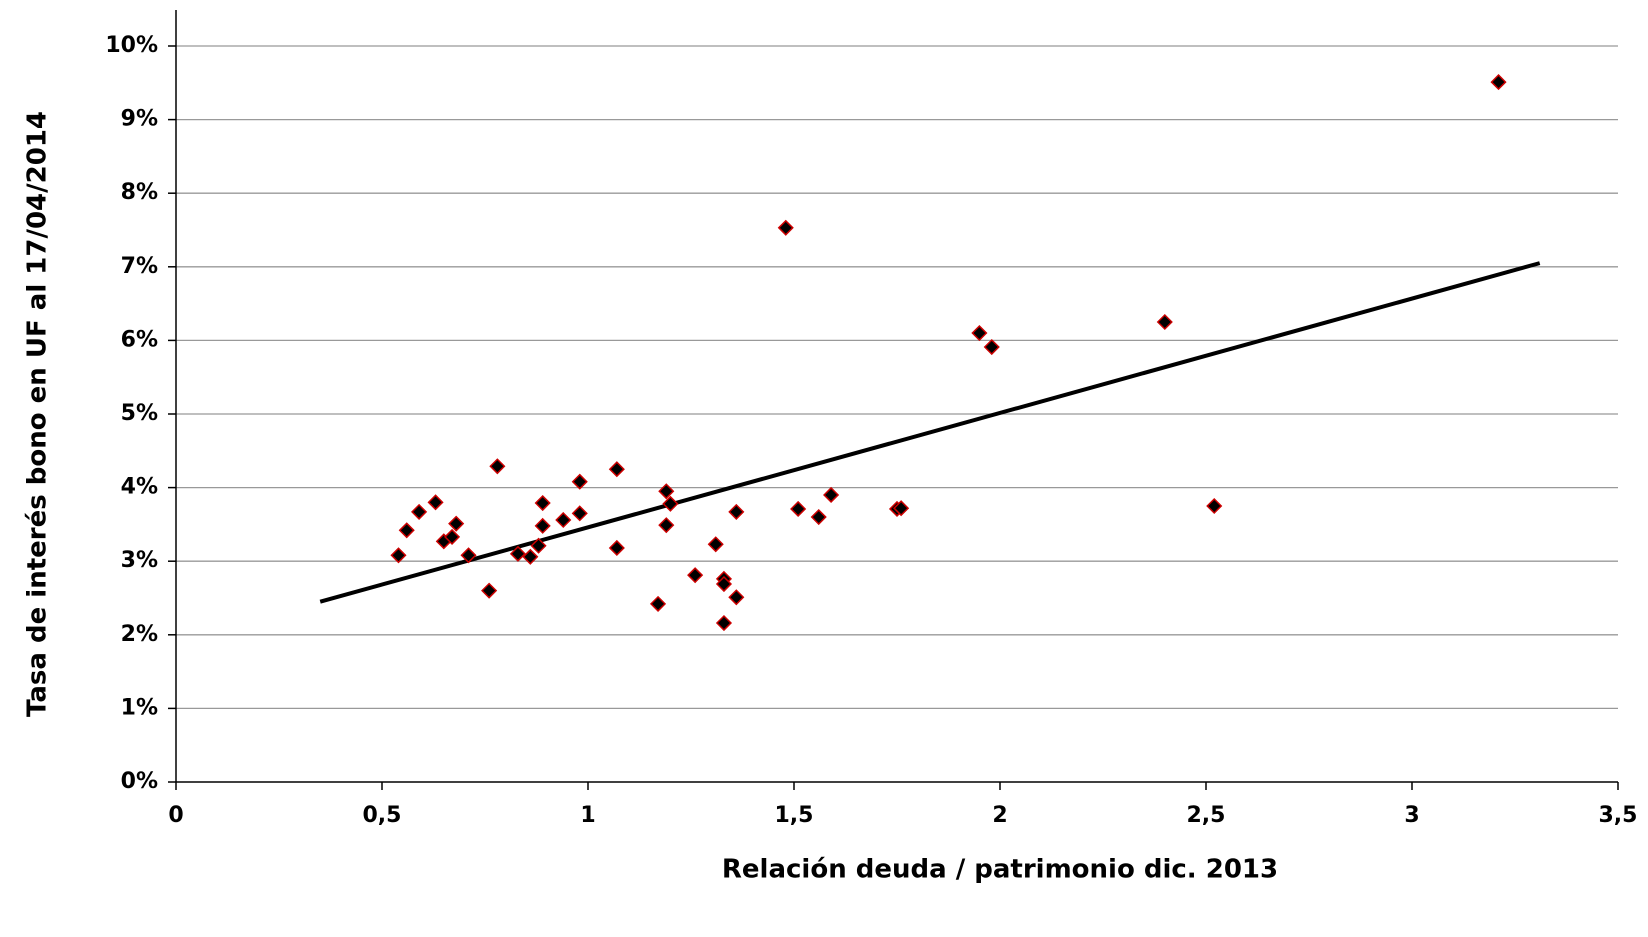 The height and width of the screenshot is (937, 1648). What do you see at coordinates (139, 413) in the screenshot?
I see `y-tick-label: 5%` at bounding box center [139, 413].